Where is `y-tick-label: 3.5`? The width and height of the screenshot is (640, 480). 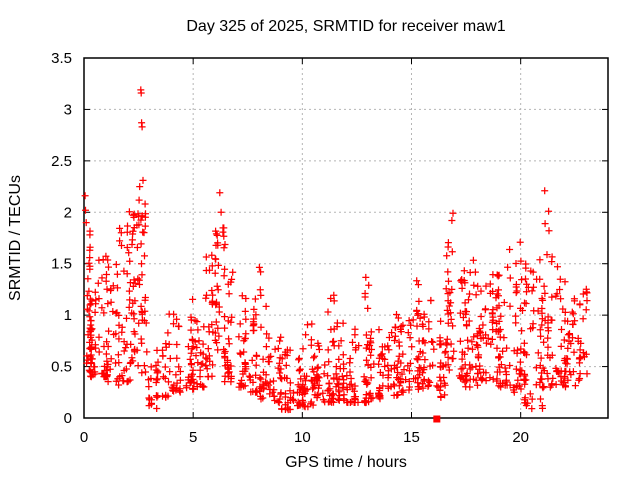
y-tick-label: 3.5 is located at coordinates (61, 58).